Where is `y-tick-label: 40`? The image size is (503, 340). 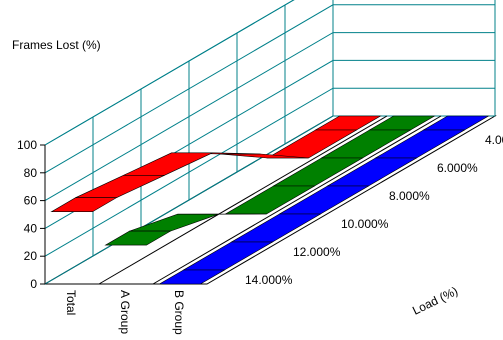 y-tick-label: 40 is located at coordinates (31, 228).